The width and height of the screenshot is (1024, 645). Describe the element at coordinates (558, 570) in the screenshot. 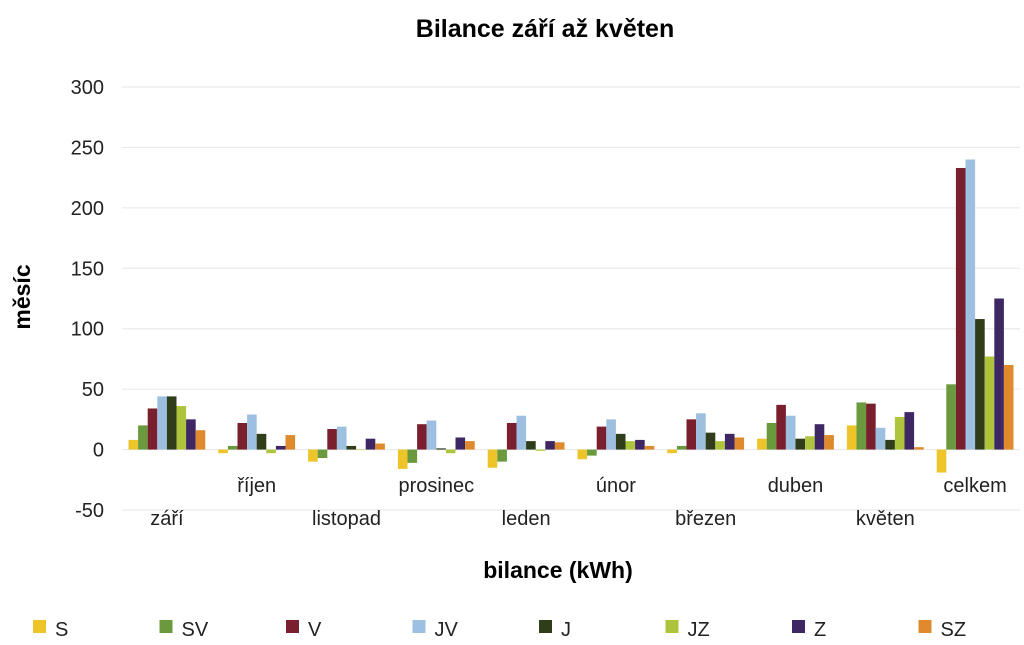

I see `x-axis-label: bilance (kWh)` at that location.